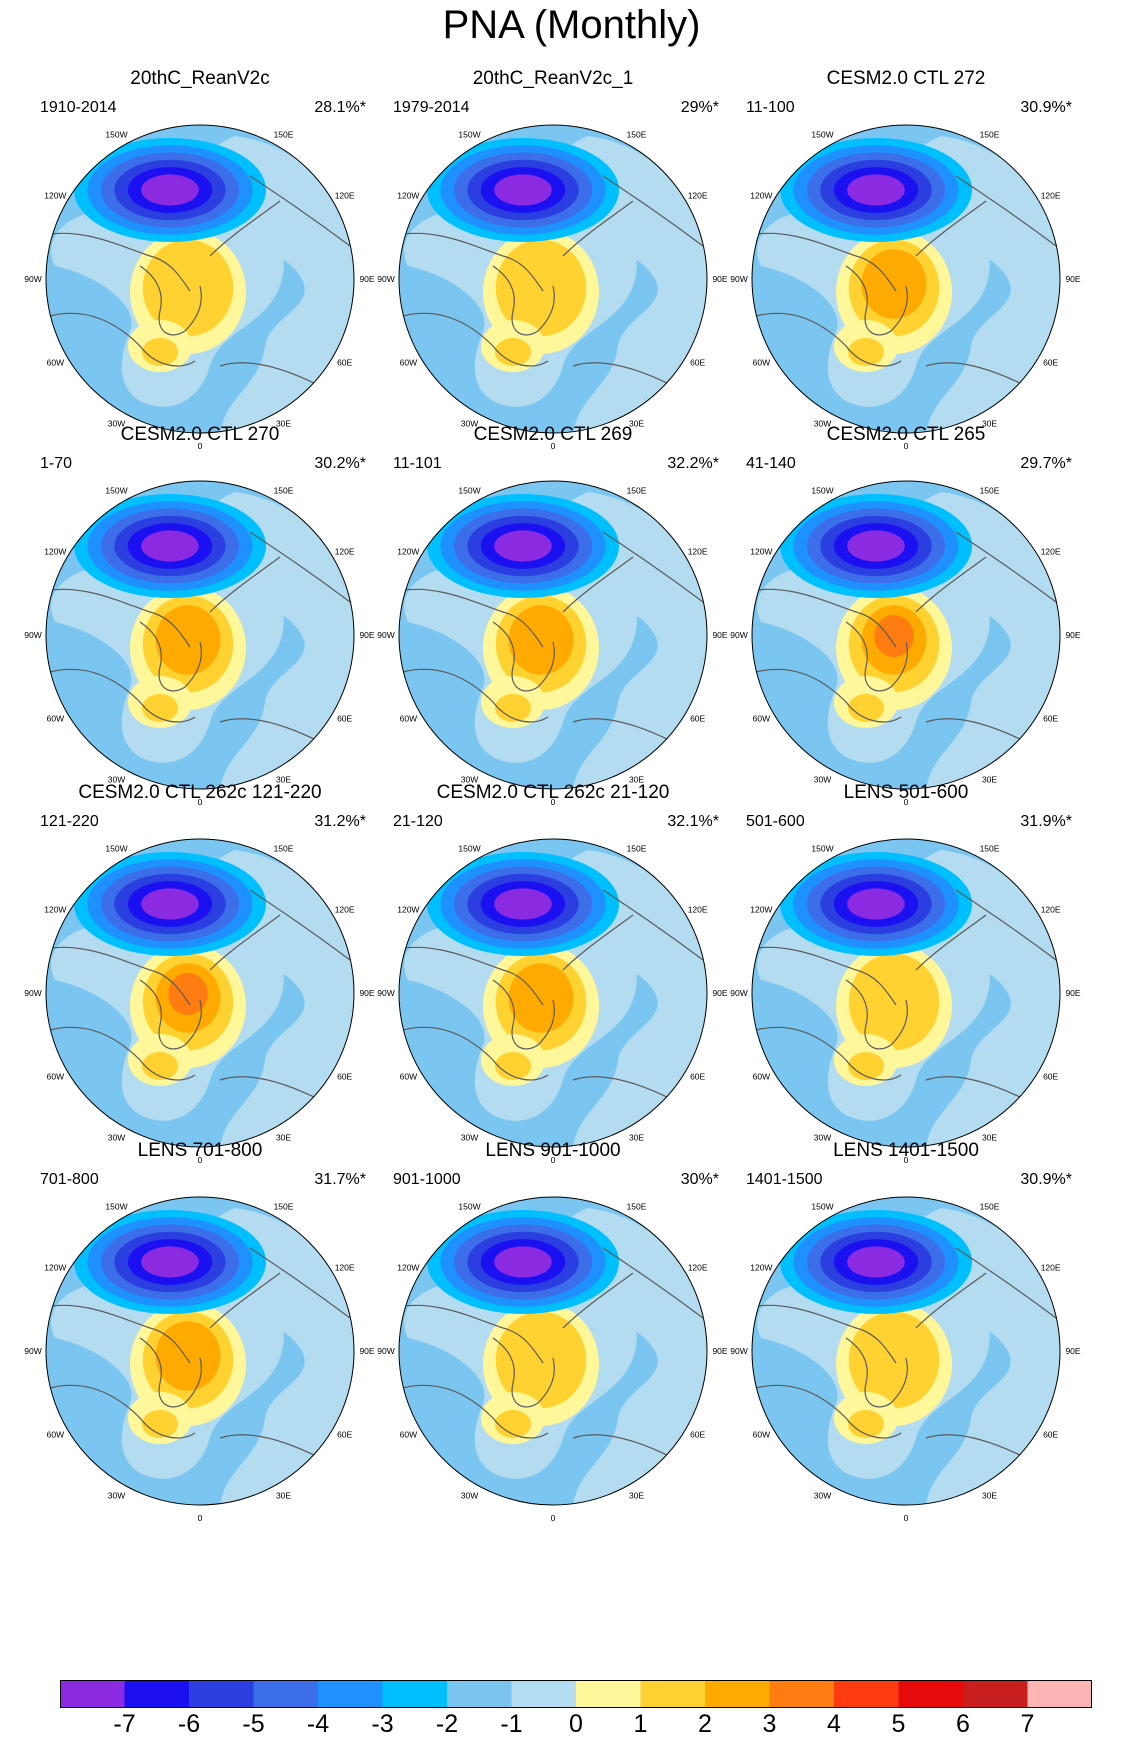 The height and width of the screenshot is (1738, 1143). What do you see at coordinates (693, 463) in the screenshot?
I see `panel-variance: 32.2%*` at bounding box center [693, 463].